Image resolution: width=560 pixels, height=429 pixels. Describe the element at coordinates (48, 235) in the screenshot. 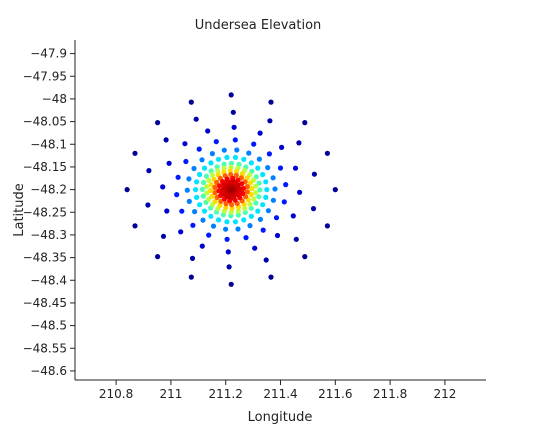

I see `y-tick-label: −48.3` at that location.